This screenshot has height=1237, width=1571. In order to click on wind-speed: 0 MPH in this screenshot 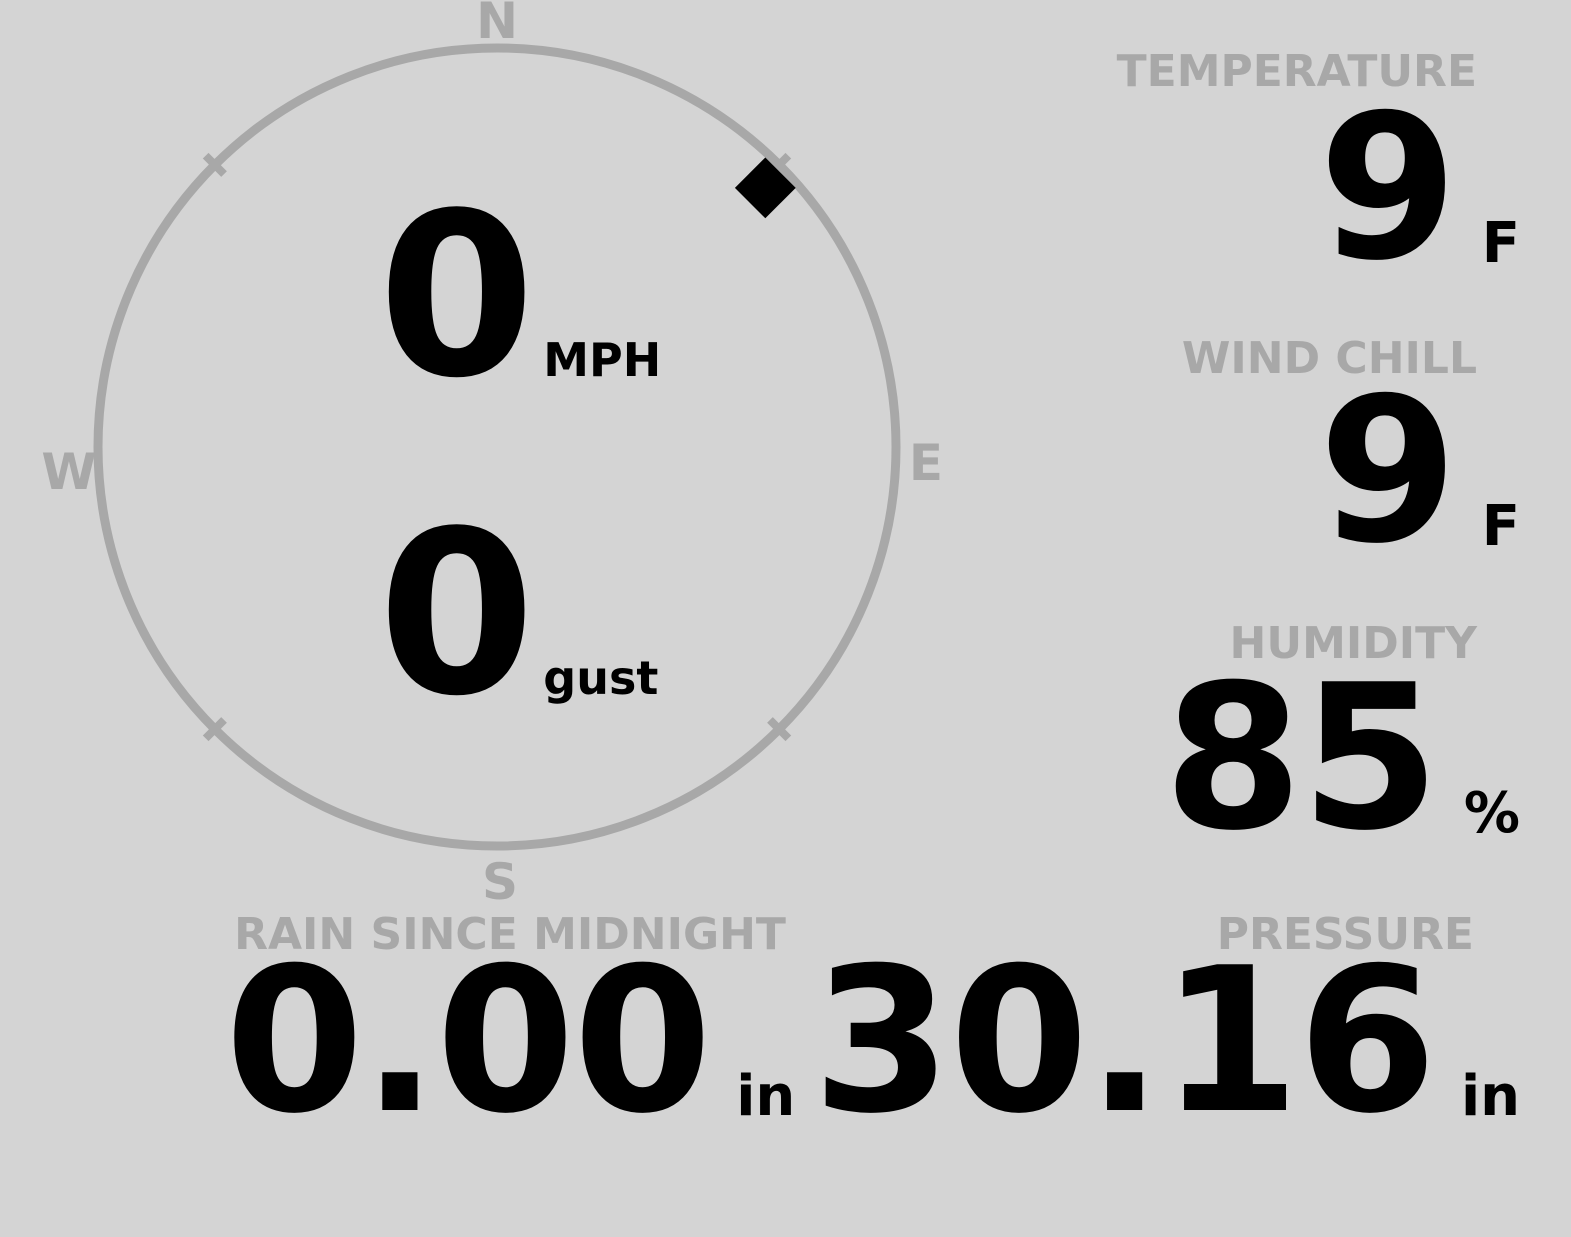, I will do `click(519, 297)`.